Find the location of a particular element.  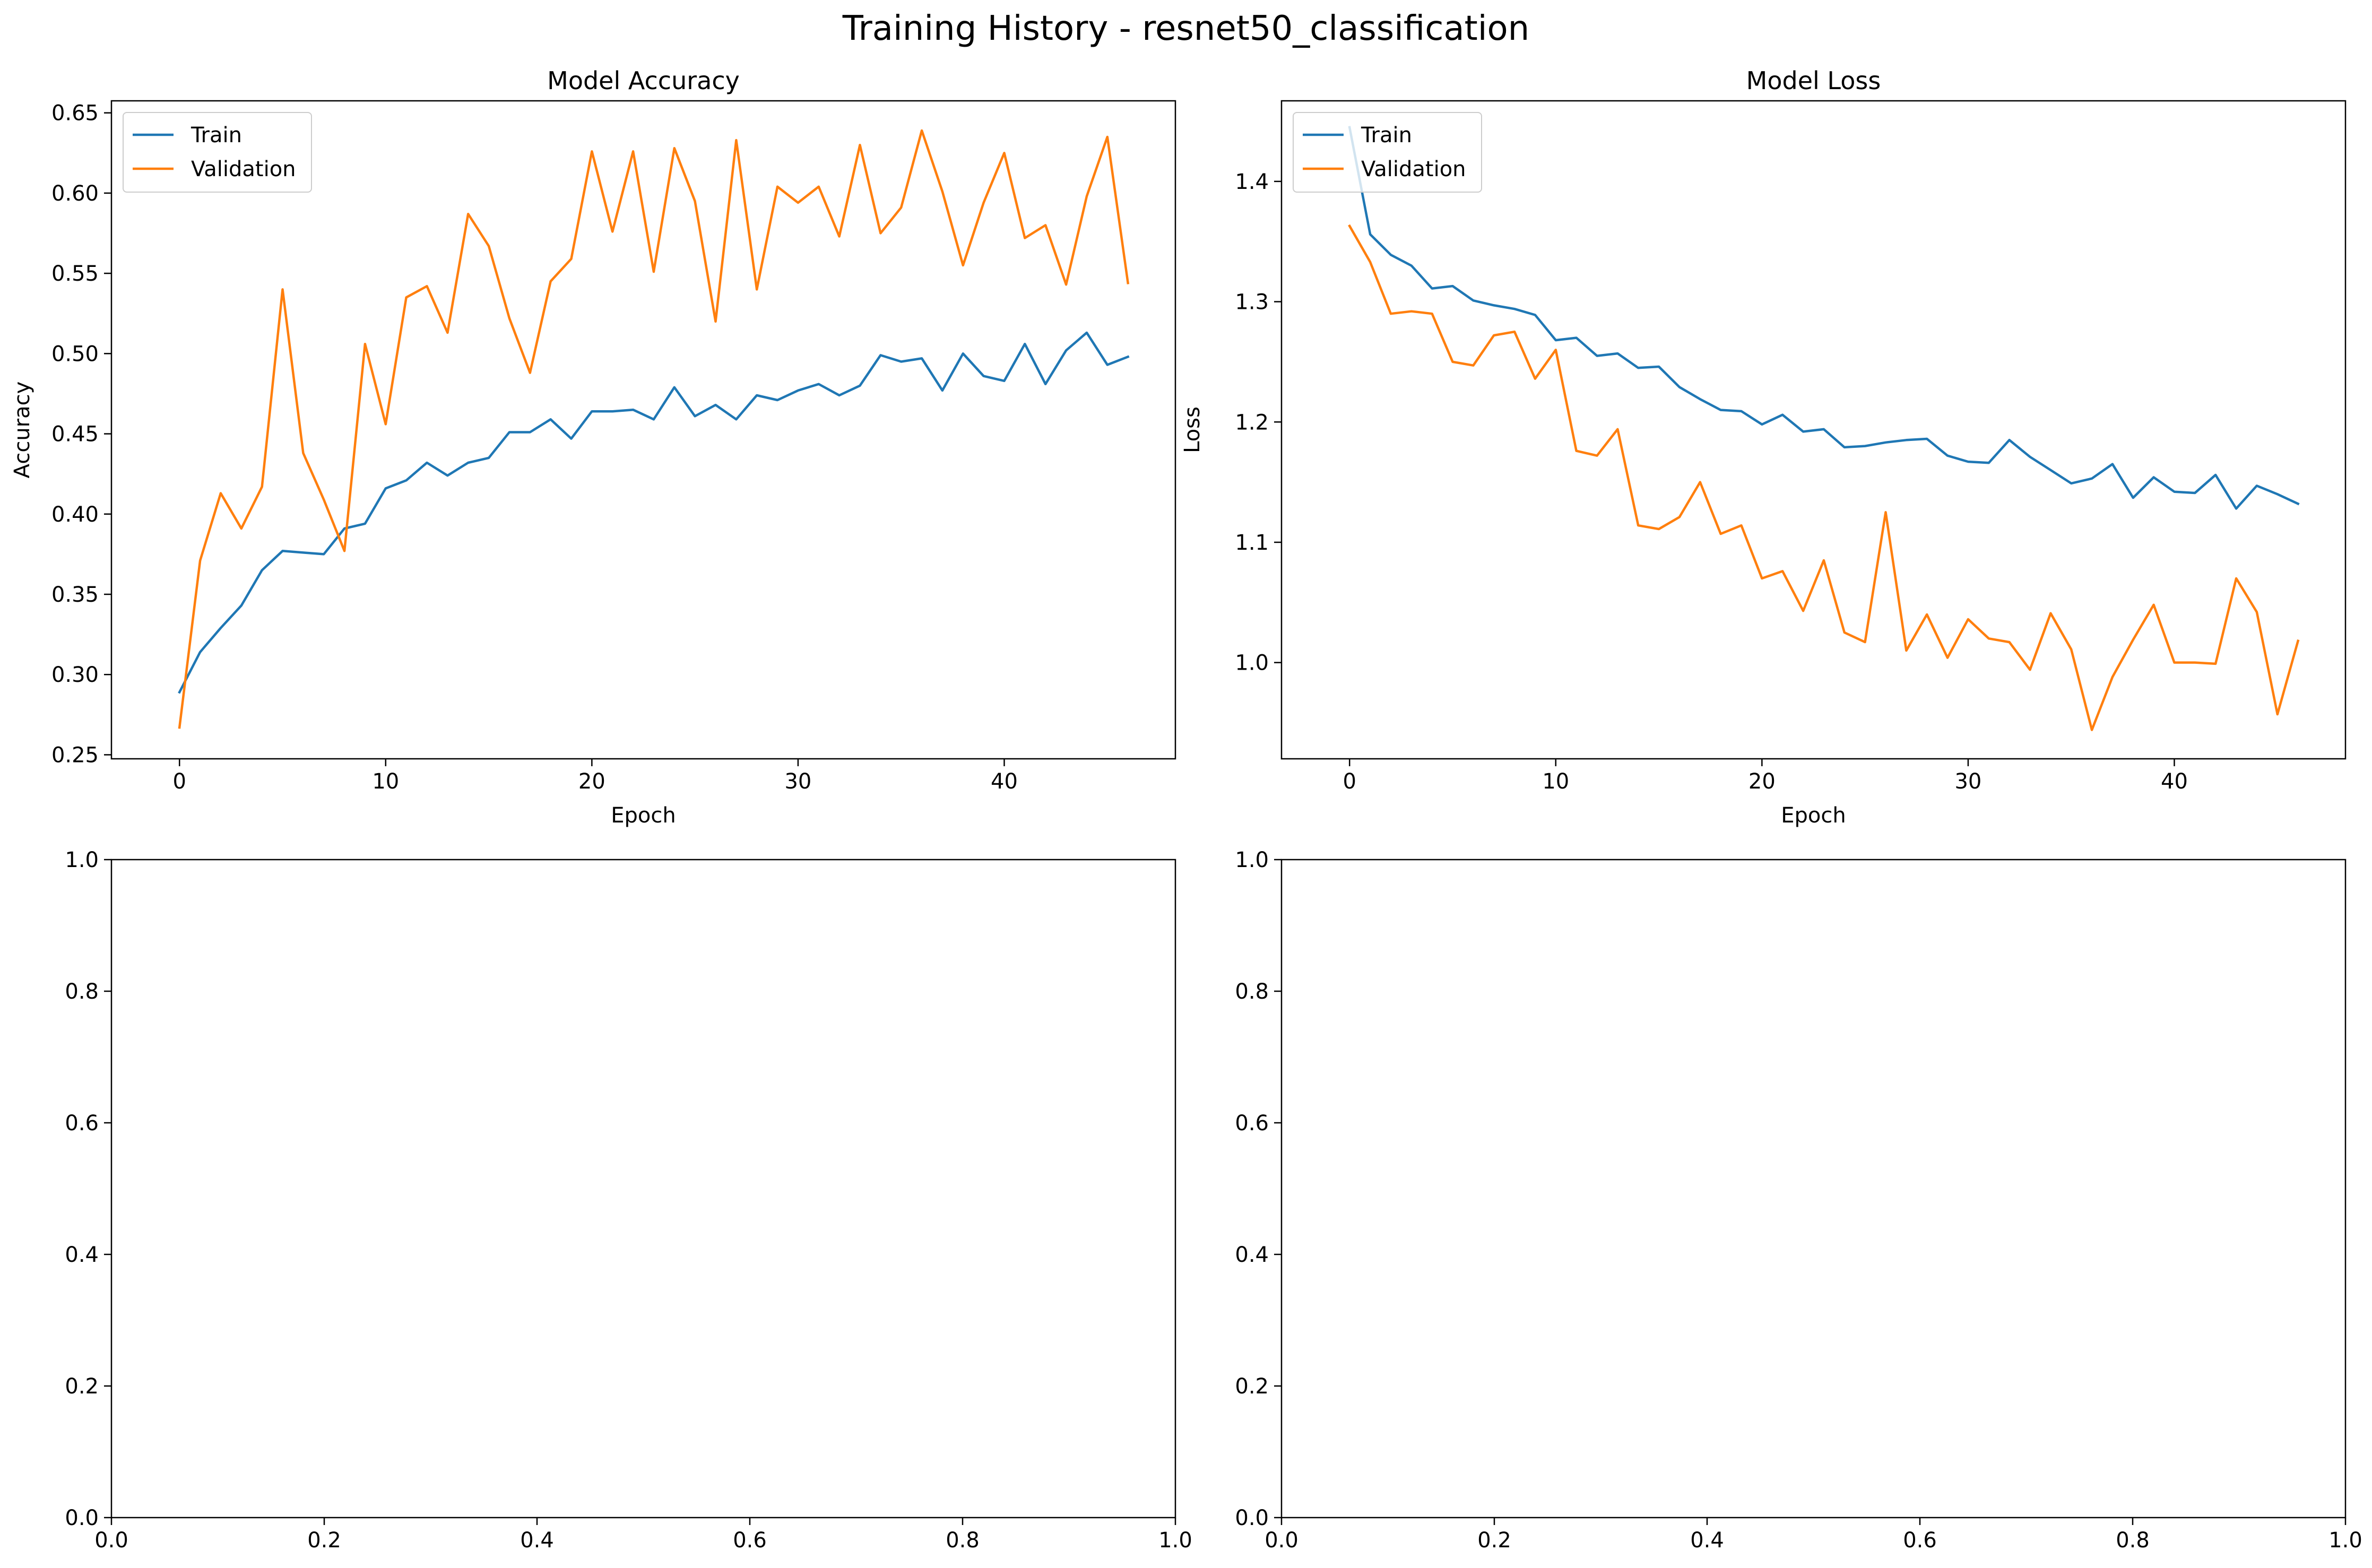

y-tick-label: 0.30 is located at coordinates (75, 675).